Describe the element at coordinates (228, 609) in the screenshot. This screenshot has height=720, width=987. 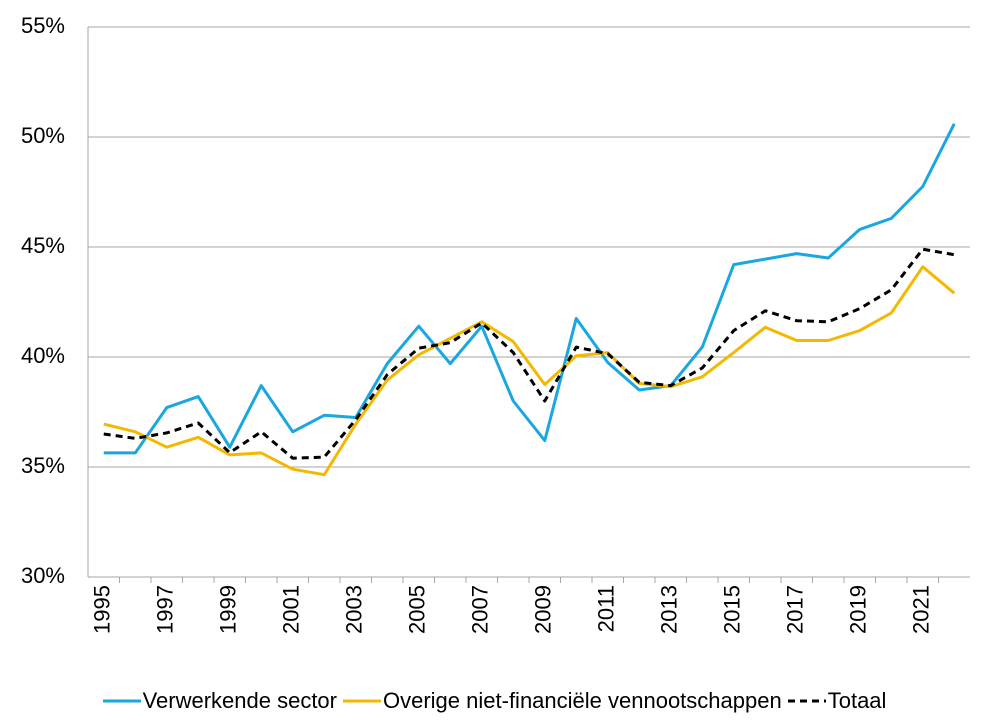
I see `x-tick-label: 1999` at that location.